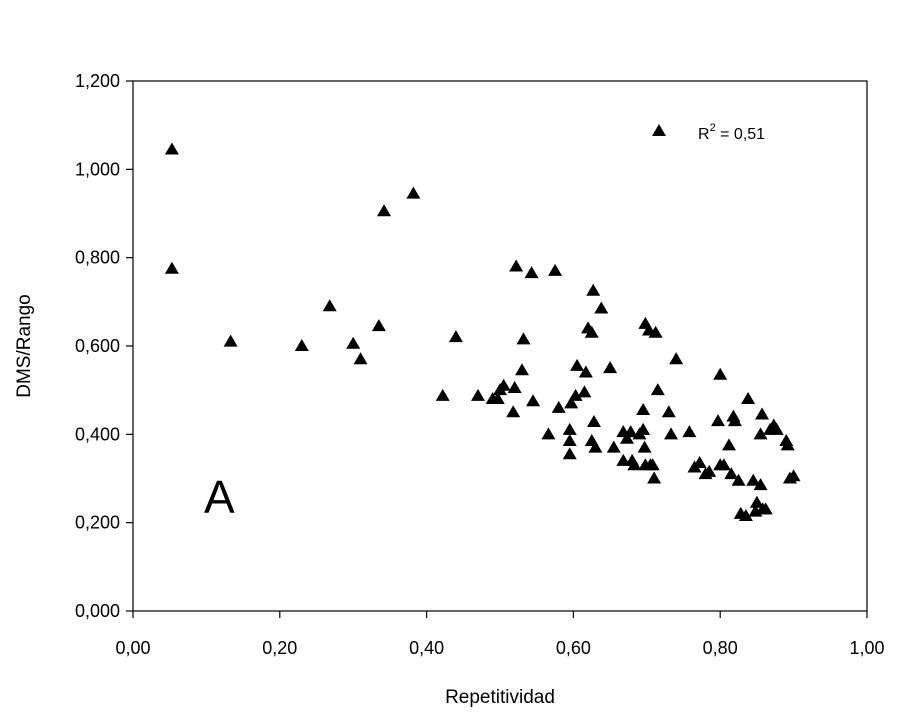  What do you see at coordinates (97, 346) in the screenshot?
I see `y-tick-label: 0,600` at bounding box center [97, 346].